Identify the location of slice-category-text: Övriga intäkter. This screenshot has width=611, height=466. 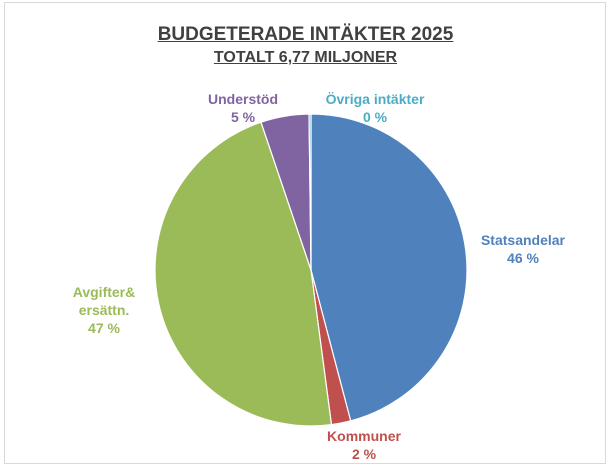
(375, 99).